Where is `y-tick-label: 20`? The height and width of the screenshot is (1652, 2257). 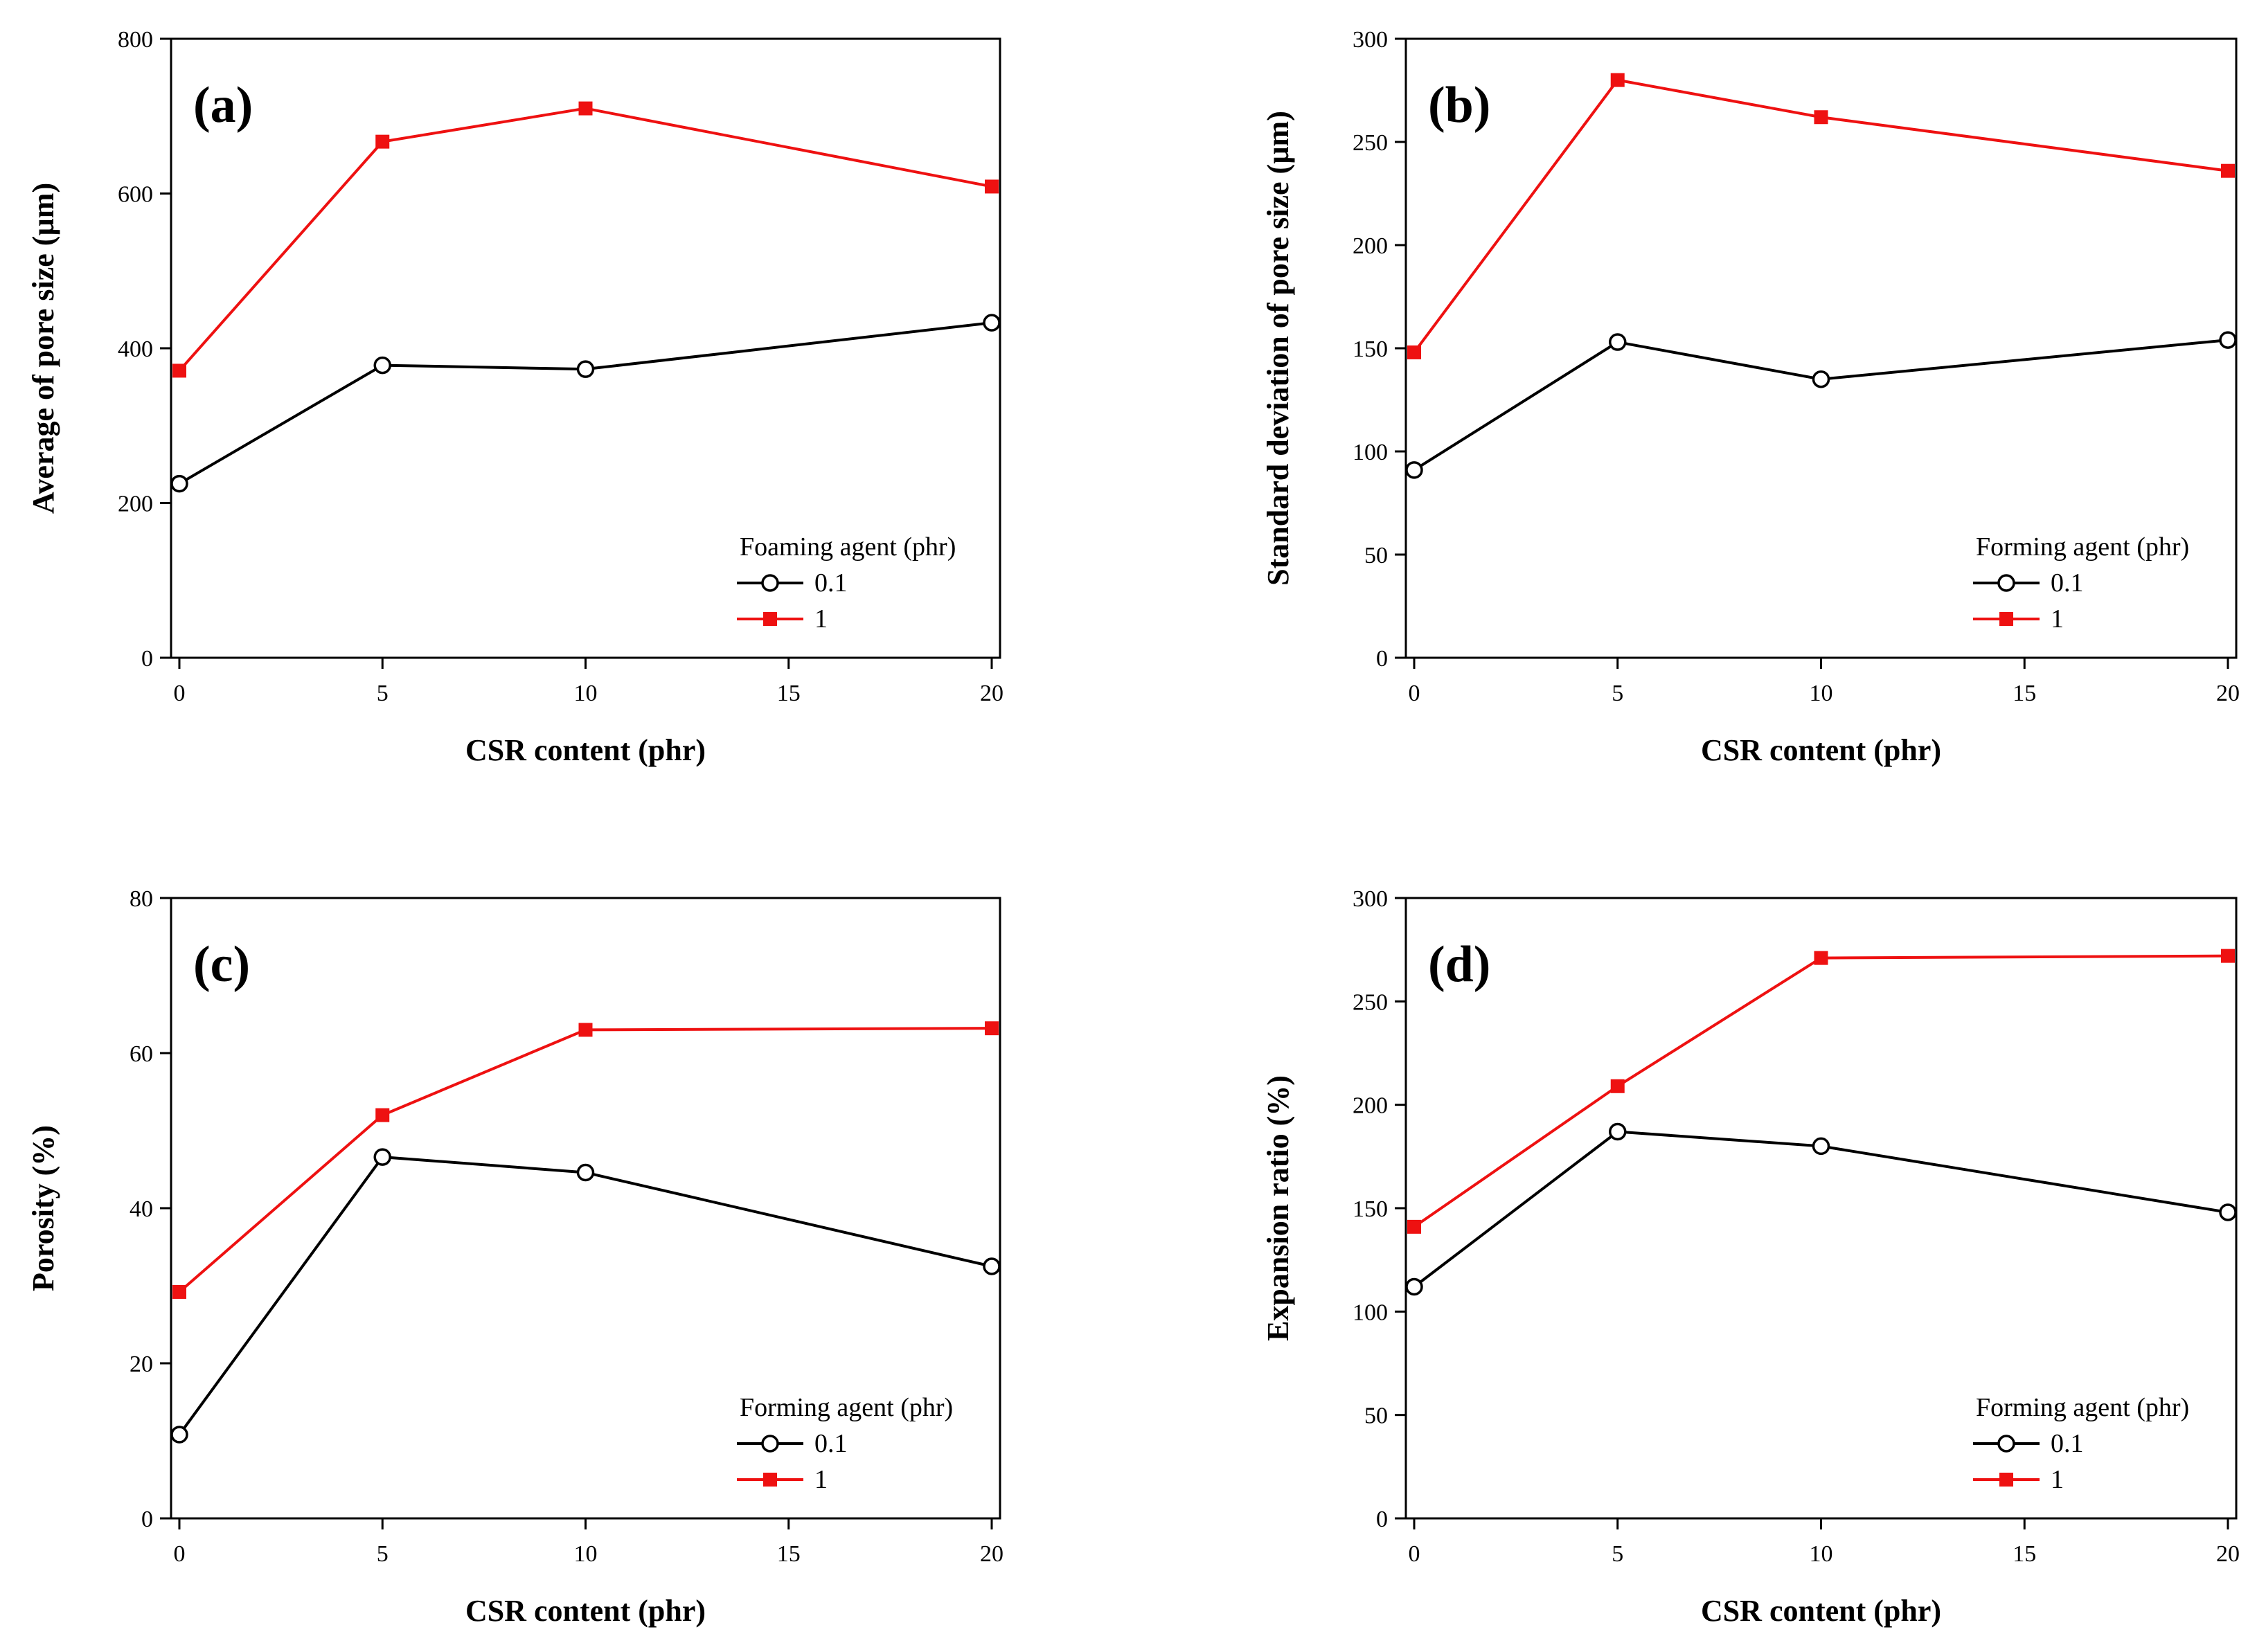
y-tick-label: 20 is located at coordinates (141, 1365).